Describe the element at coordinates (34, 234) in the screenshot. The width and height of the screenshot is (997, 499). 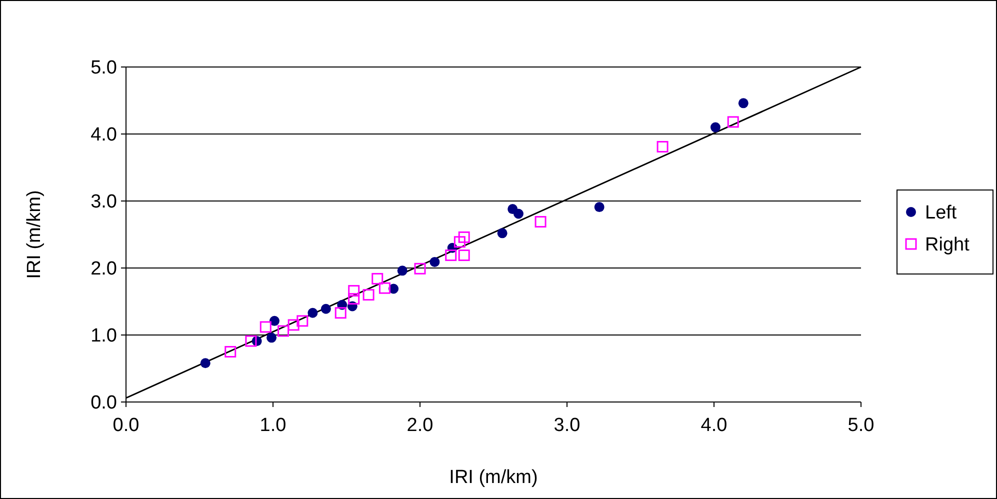
I see `y-axis-title: IRI (m/km)` at that location.